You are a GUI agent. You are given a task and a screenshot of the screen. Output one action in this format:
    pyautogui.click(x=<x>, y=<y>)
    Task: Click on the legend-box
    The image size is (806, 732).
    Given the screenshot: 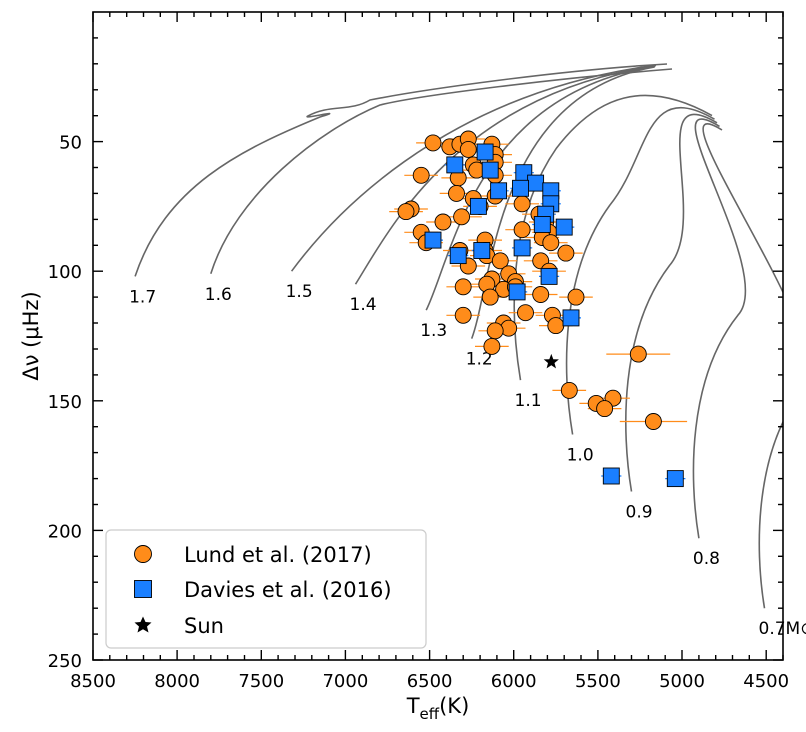 What is the action you would take?
    pyautogui.click(x=266, y=589)
    